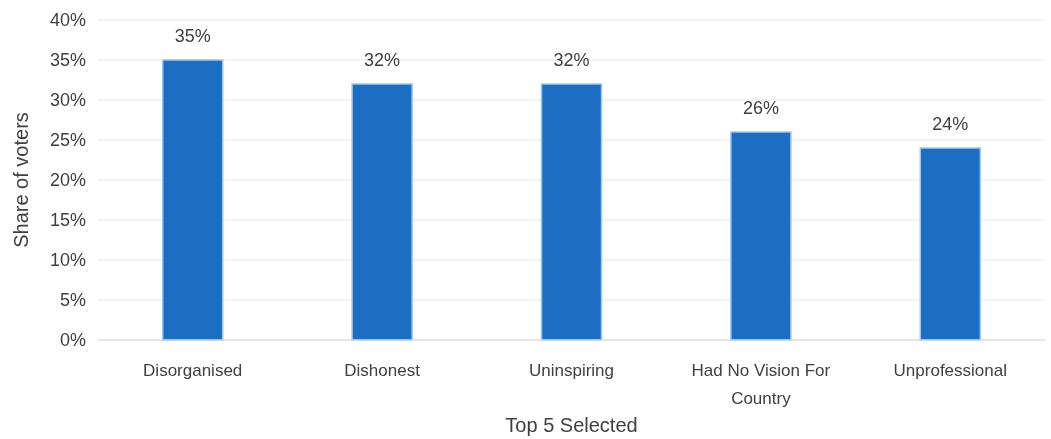  Describe the element at coordinates (67, 220) in the screenshot. I see `y-tick-label: 15%` at that location.